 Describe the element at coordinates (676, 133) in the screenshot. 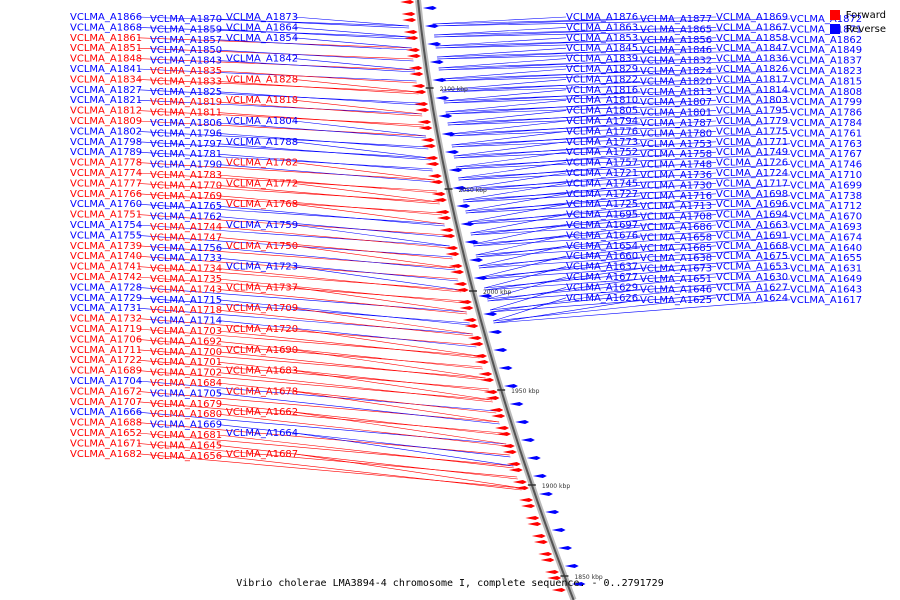

I see `gene-label: VCLMA_A1780` at that location.